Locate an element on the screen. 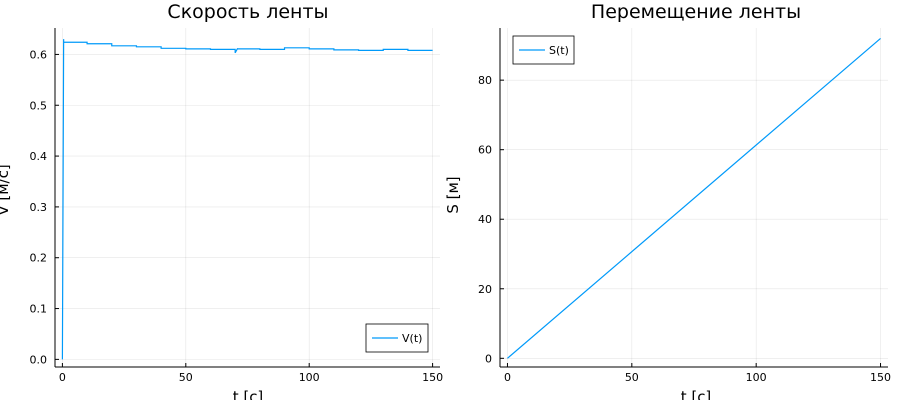 The image size is (900, 400). chart-title: Перемещение ленты is located at coordinates (696, 12).